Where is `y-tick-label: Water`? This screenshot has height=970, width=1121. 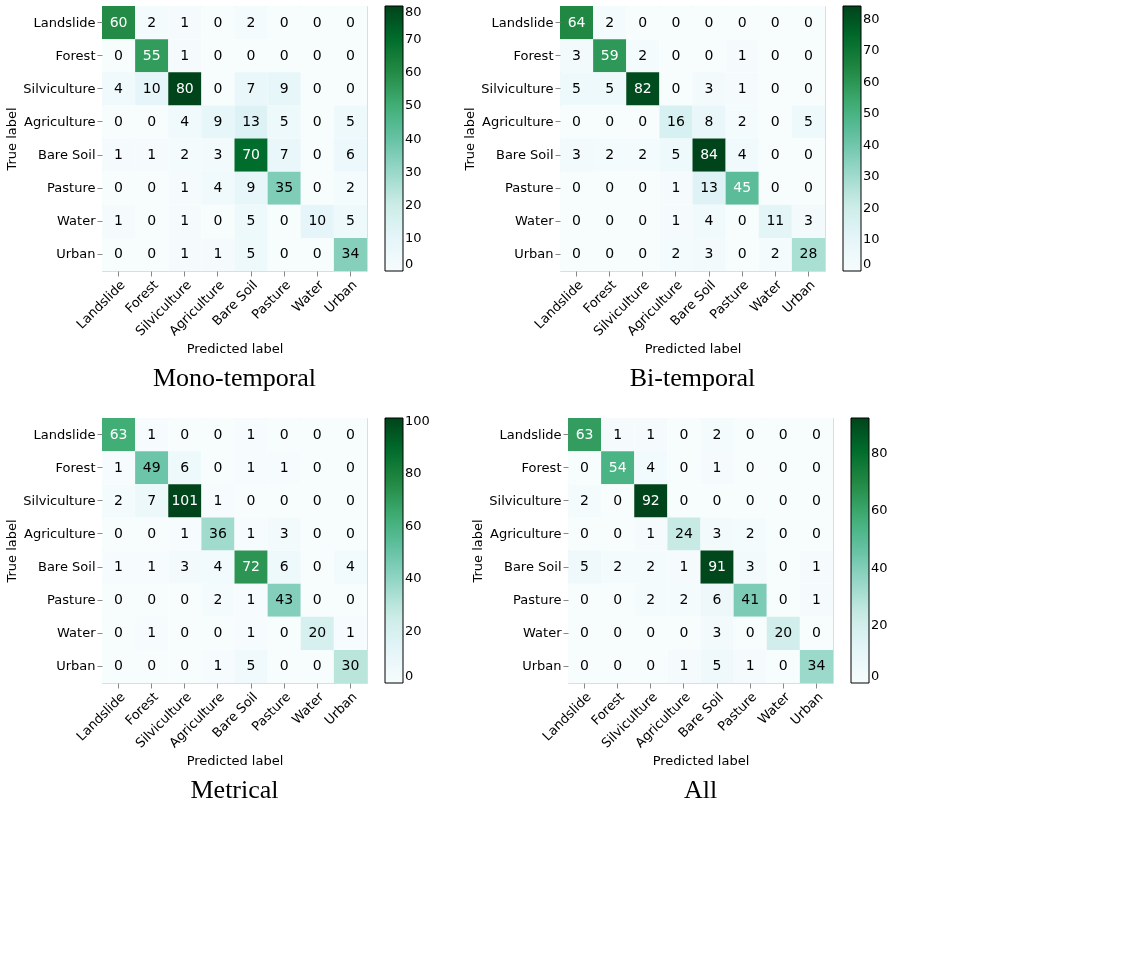 y-tick-label: Water is located at coordinates (543, 633).